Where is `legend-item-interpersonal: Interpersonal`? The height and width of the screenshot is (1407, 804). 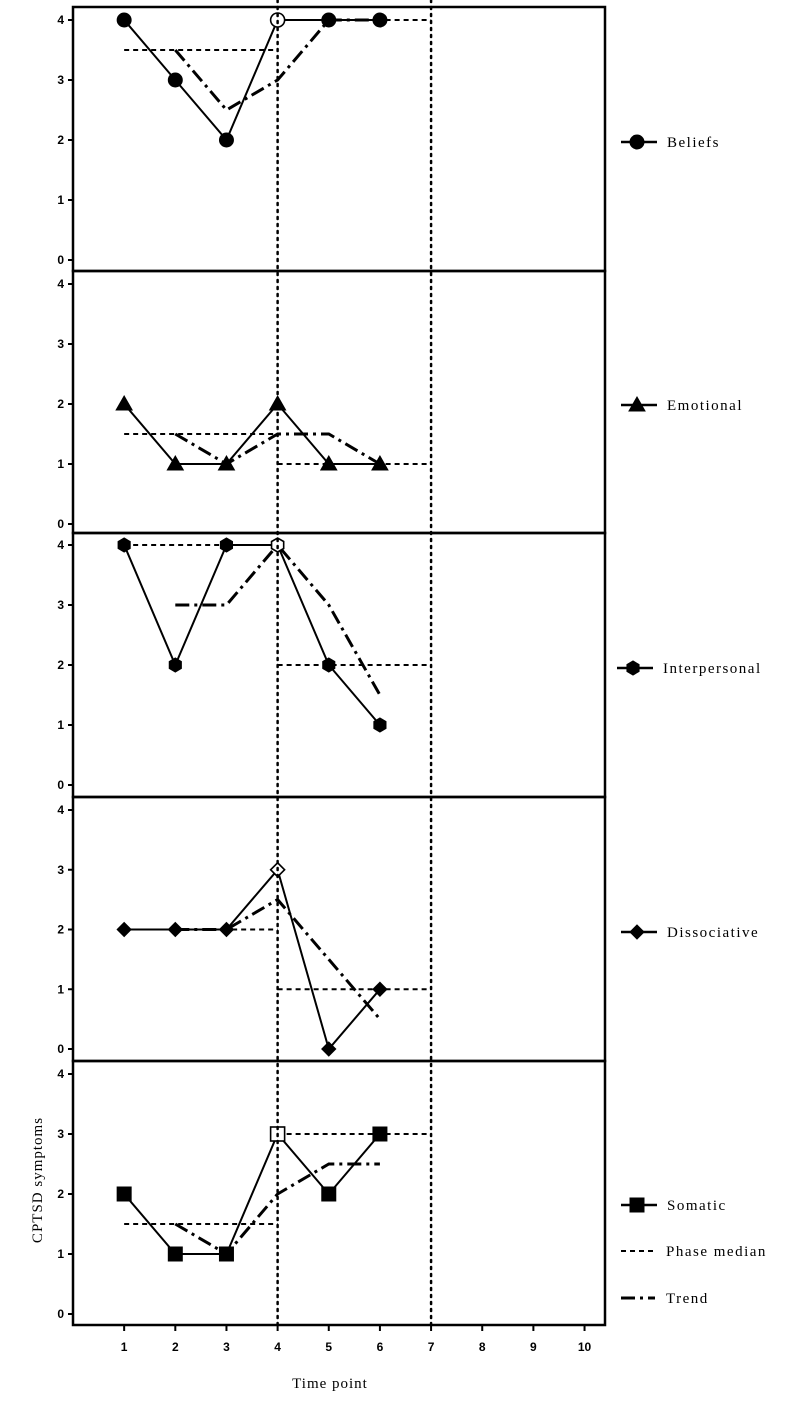
legend-item-interpersonal: Interpersonal is located at coordinates (689, 668).